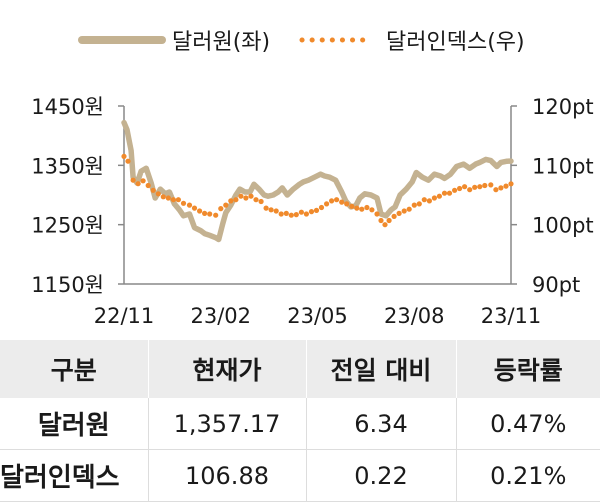 The height and width of the screenshot is (504, 600). What do you see at coordinates (527, 475) in the screenshot?
I see `row-rate: 0.21%` at bounding box center [527, 475].